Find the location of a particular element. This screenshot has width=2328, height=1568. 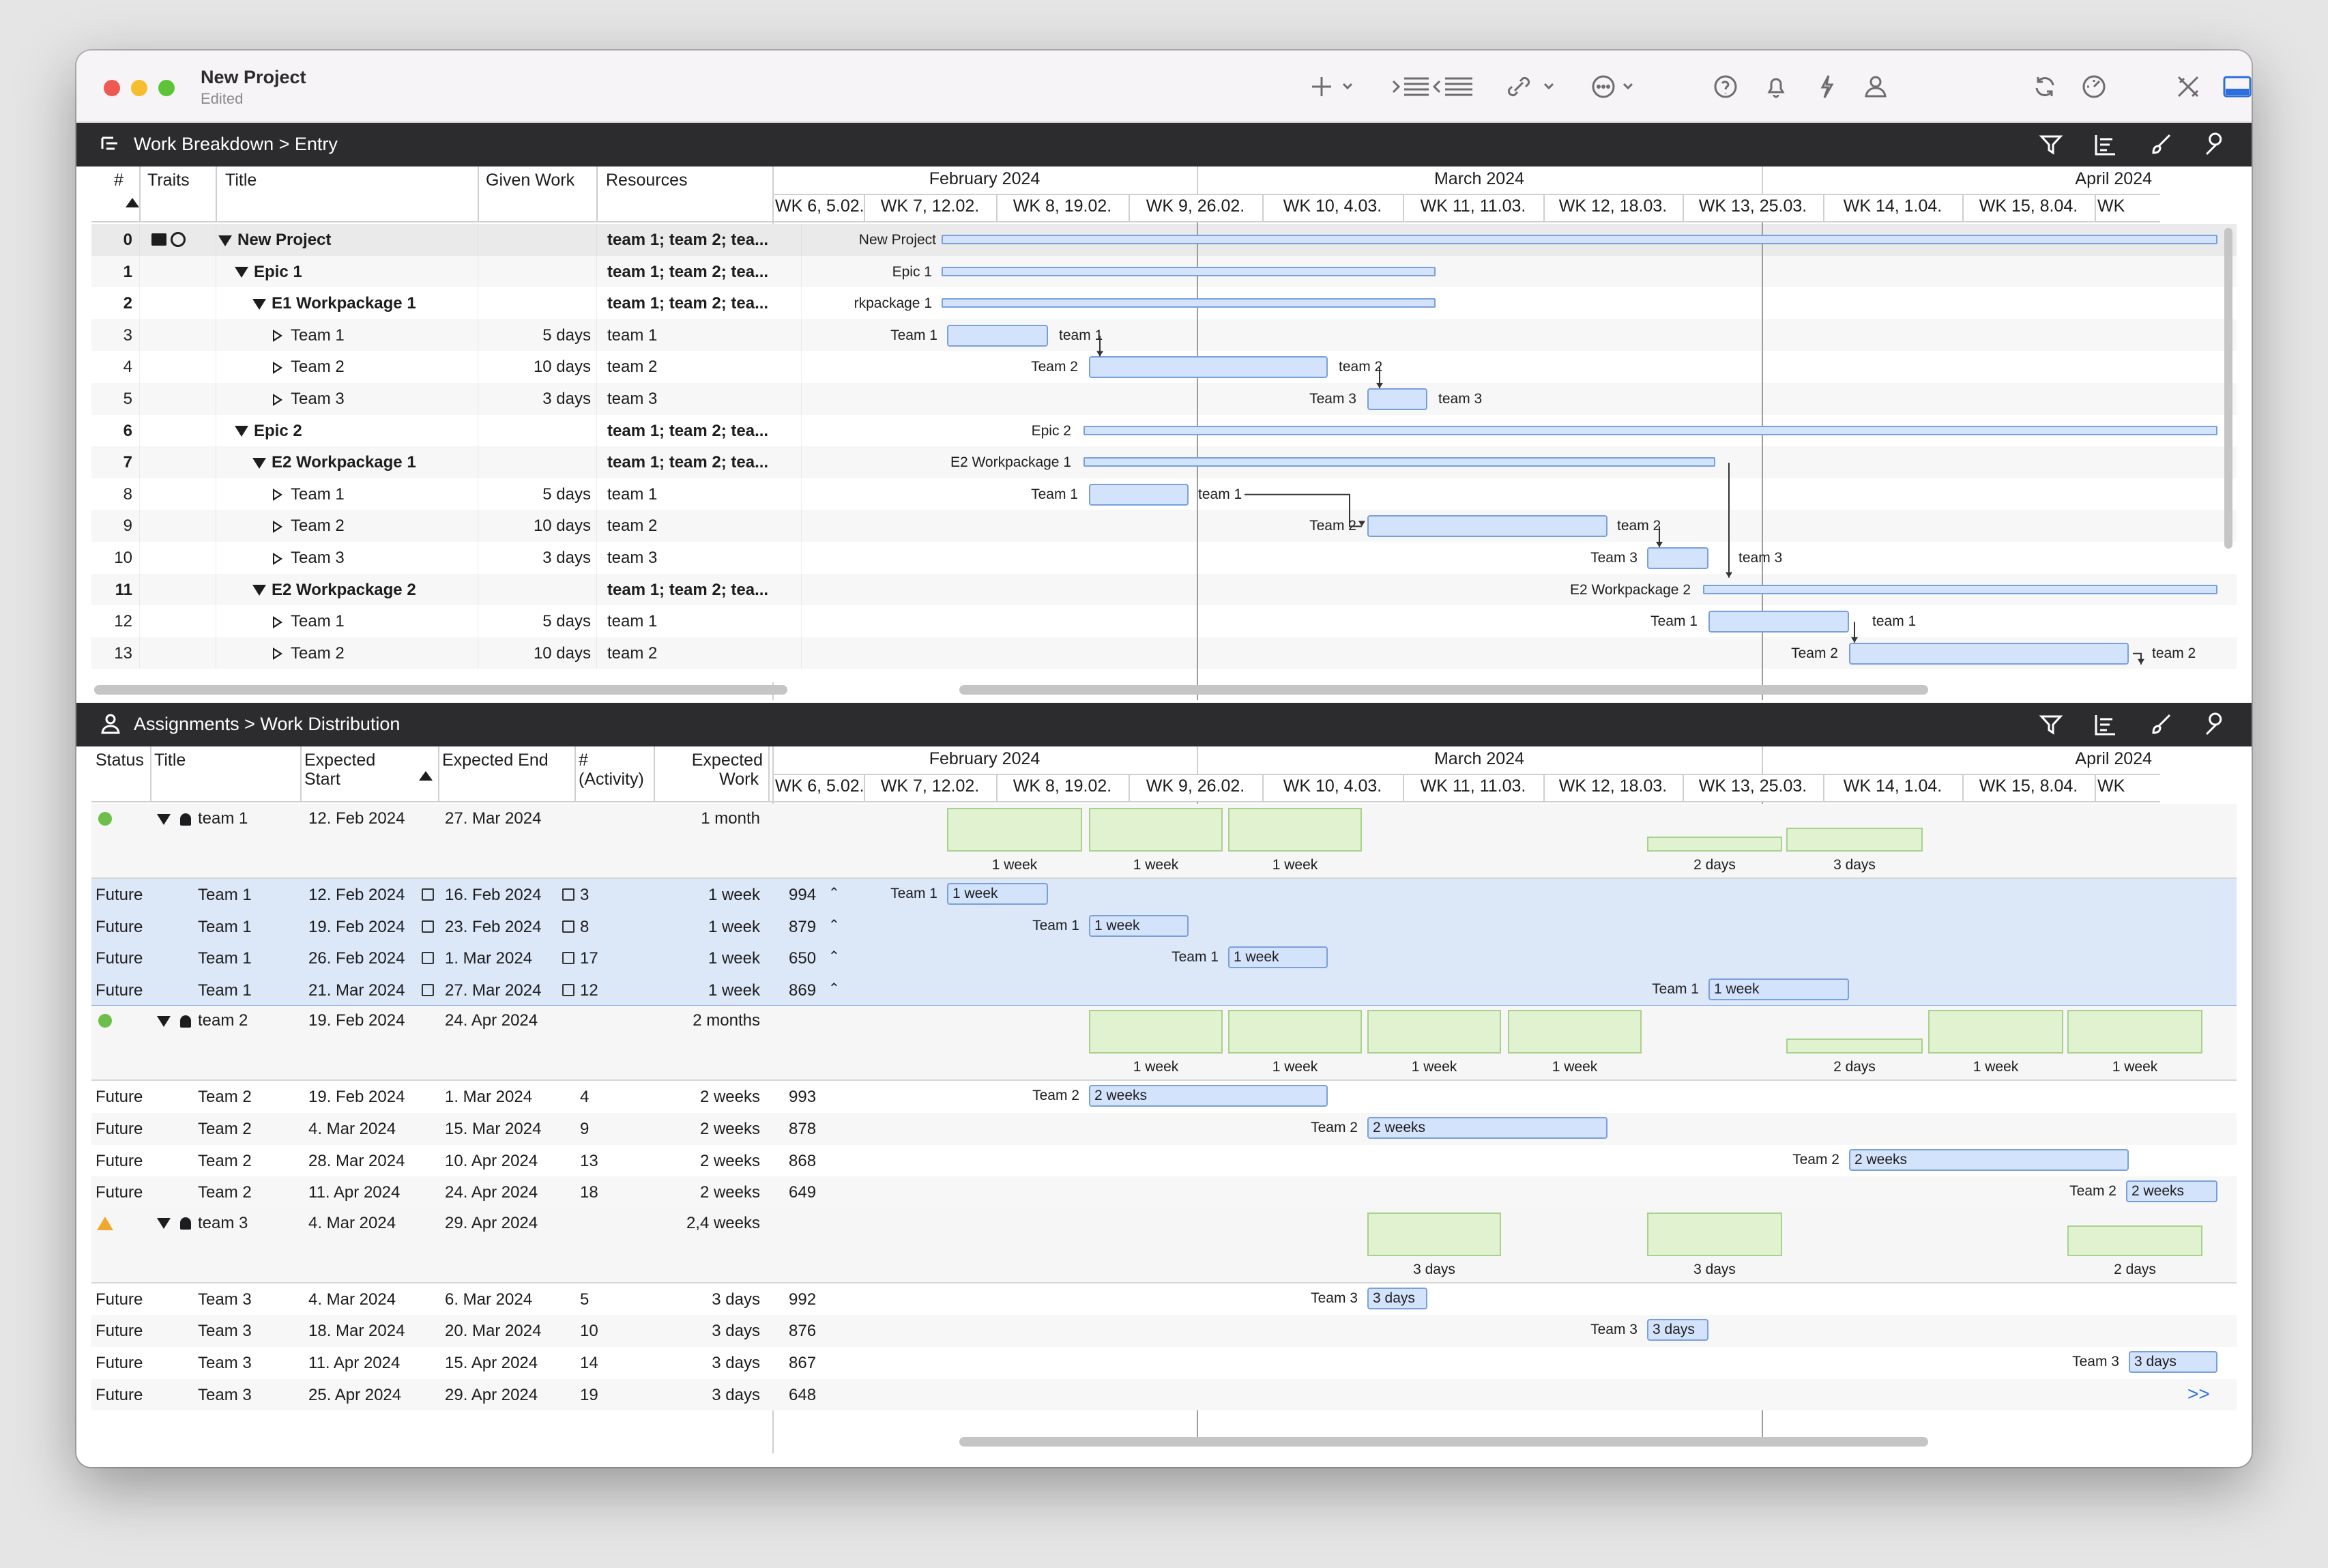

wrench-icon is located at coordinates (2214, 724).